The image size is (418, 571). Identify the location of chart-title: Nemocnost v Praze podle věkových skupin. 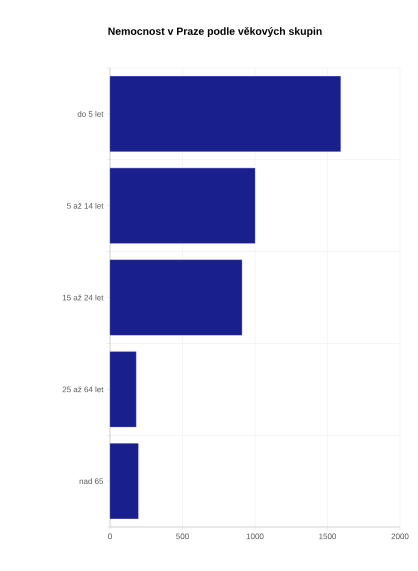
(215, 32).